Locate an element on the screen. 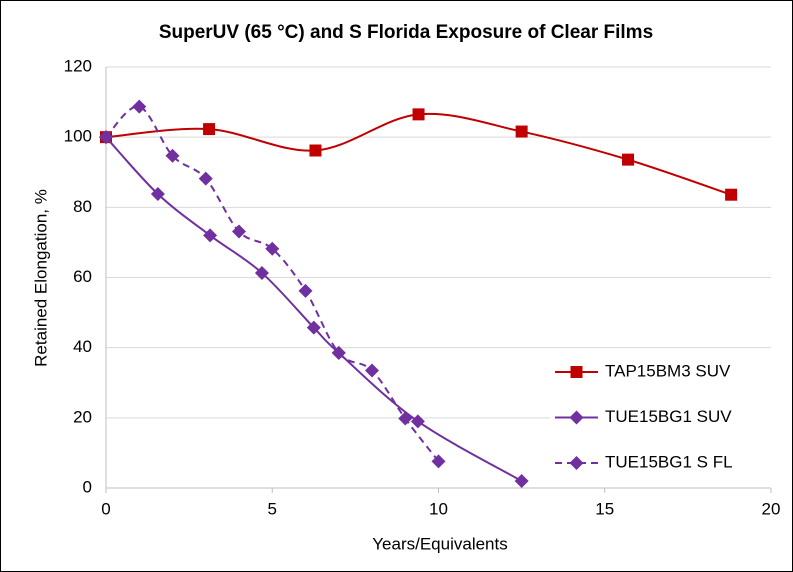 The height and width of the screenshot is (572, 793). x-tick-label: 20 is located at coordinates (771, 508).